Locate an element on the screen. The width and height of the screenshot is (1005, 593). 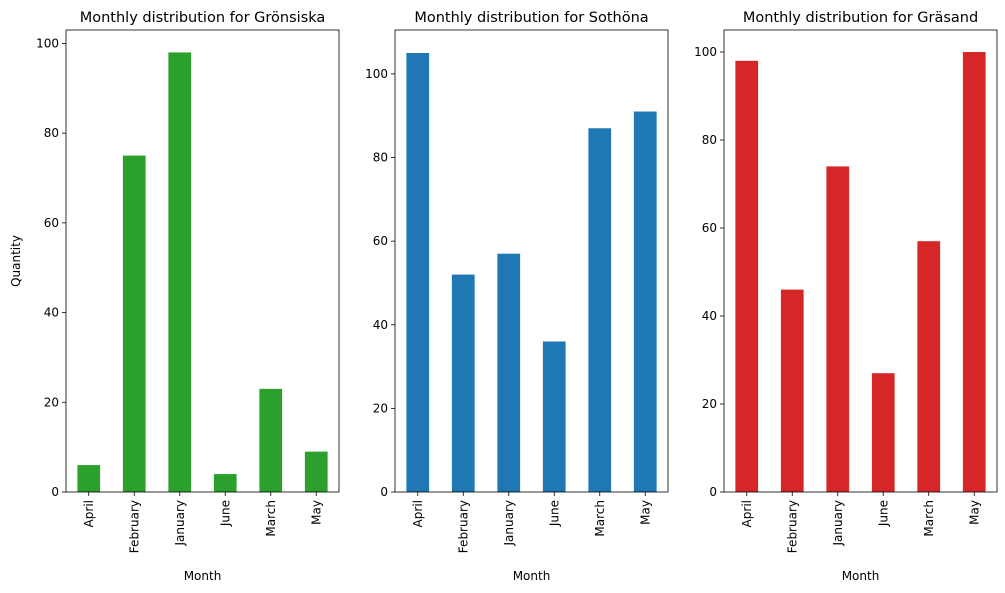
y-axis-label: Quantity is located at coordinates (16, 261).